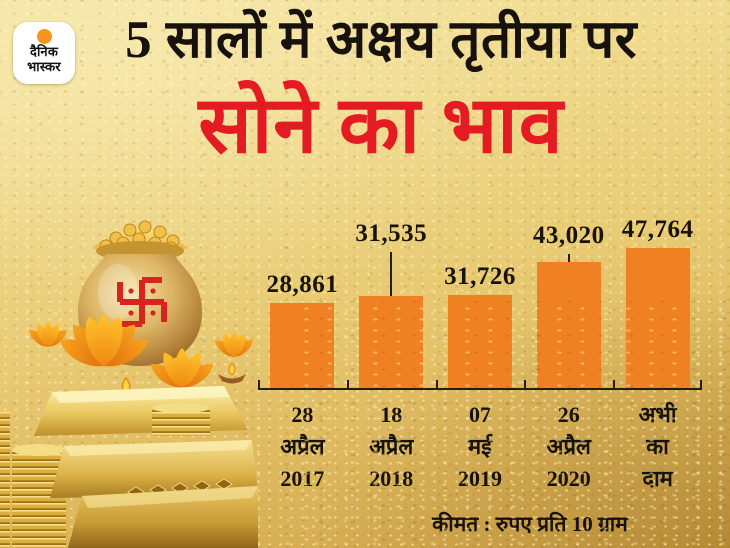  What do you see at coordinates (5, 480) in the screenshot?
I see `coin-stack-edge` at bounding box center [5, 480].